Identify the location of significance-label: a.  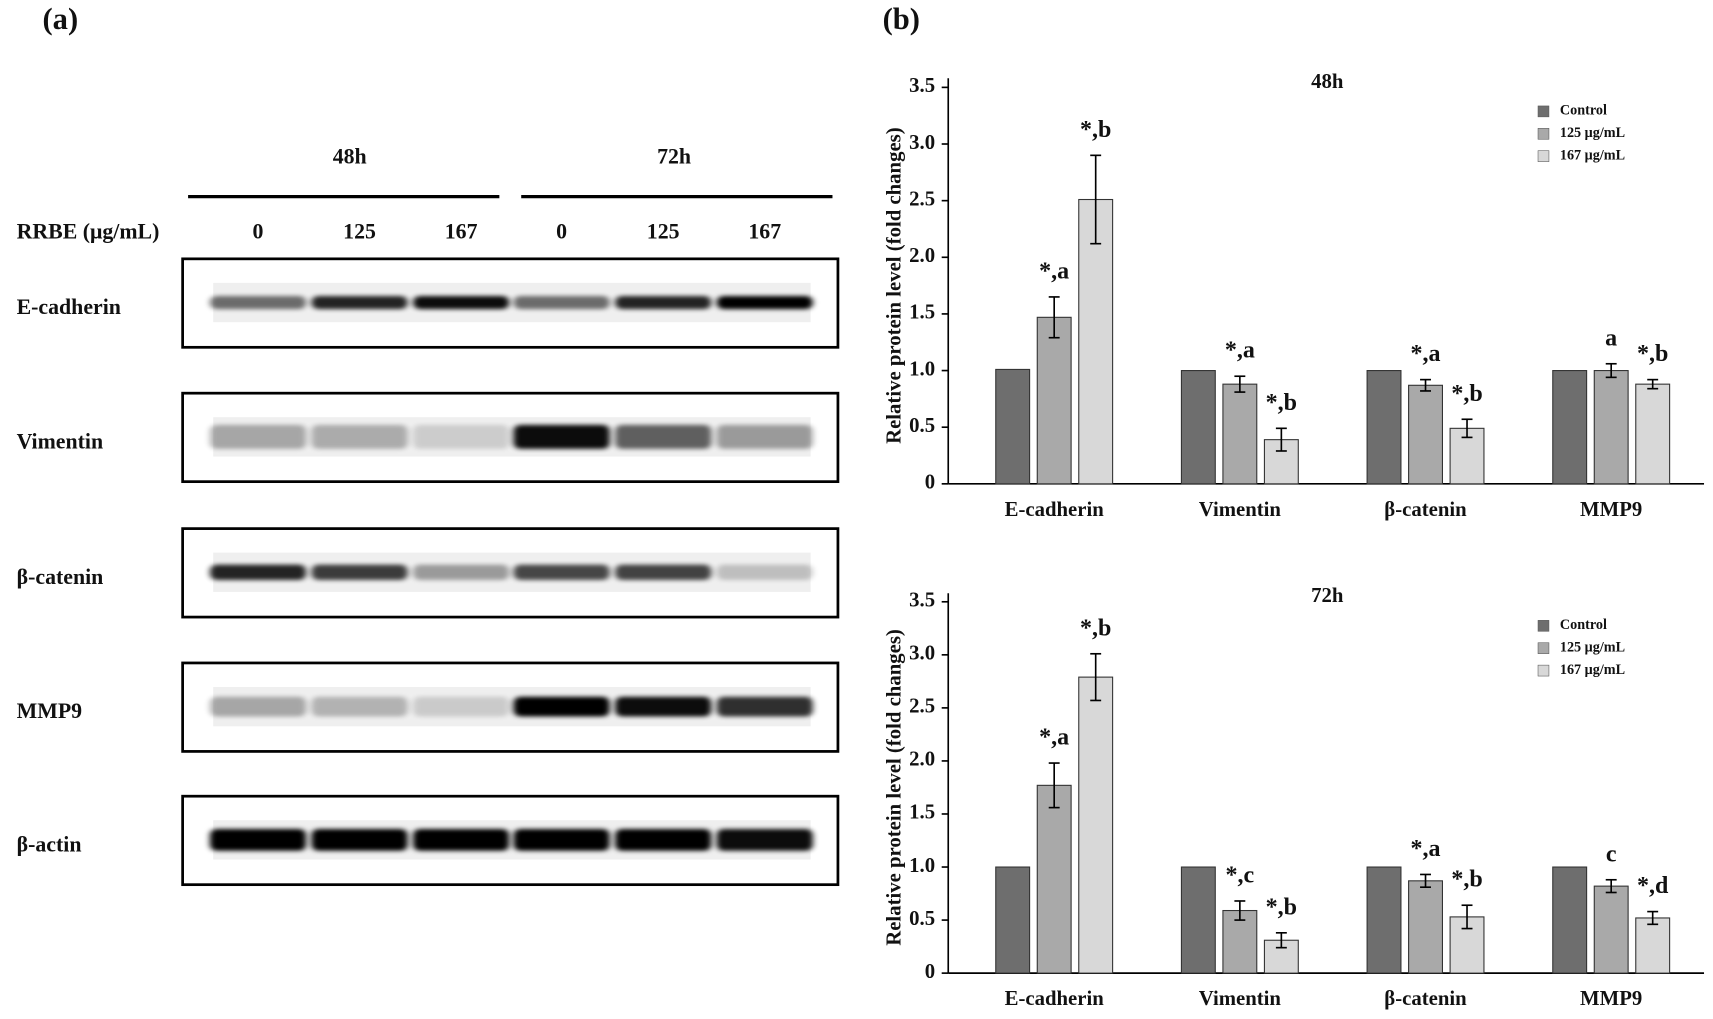
(1611, 338).